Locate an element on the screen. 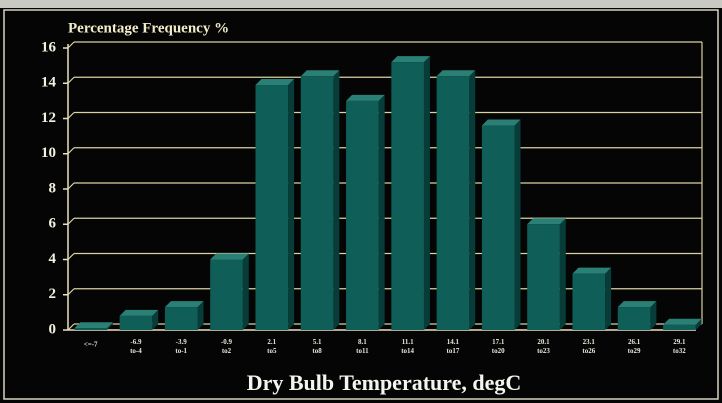 This screenshot has height=403, width=722. chart-title: Percentage Frequency % is located at coordinates (148, 28).